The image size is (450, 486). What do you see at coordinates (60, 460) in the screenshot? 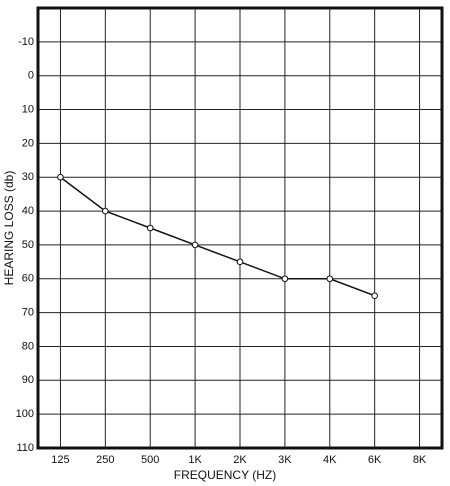
I see `x-tick-label: 125` at bounding box center [60, 460].